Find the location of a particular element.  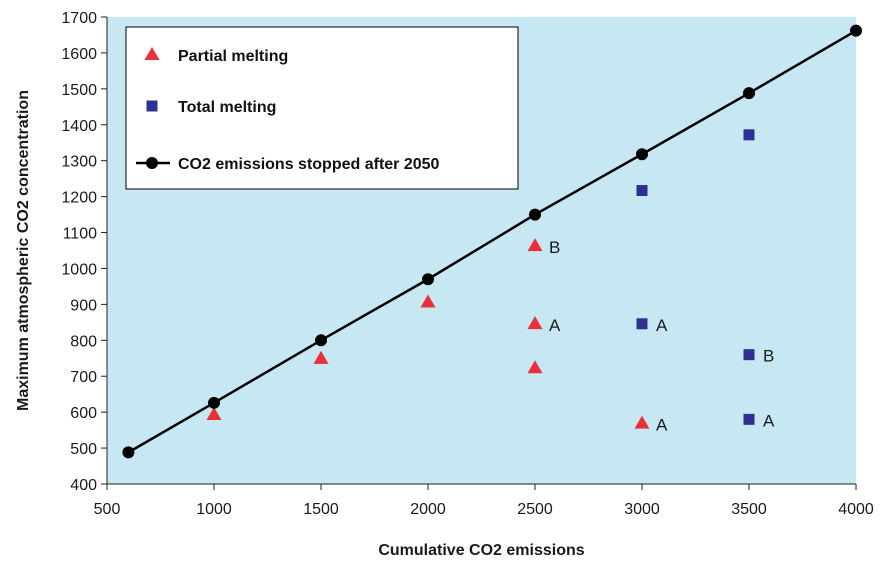

x-tick-label: 500 is located at coordinates (107, 509).